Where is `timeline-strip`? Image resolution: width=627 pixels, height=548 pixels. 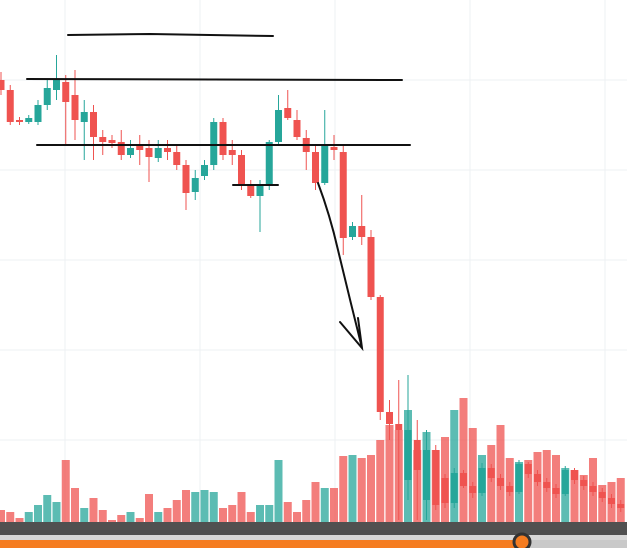
timeline-strip is located at coordinates (313, 537).